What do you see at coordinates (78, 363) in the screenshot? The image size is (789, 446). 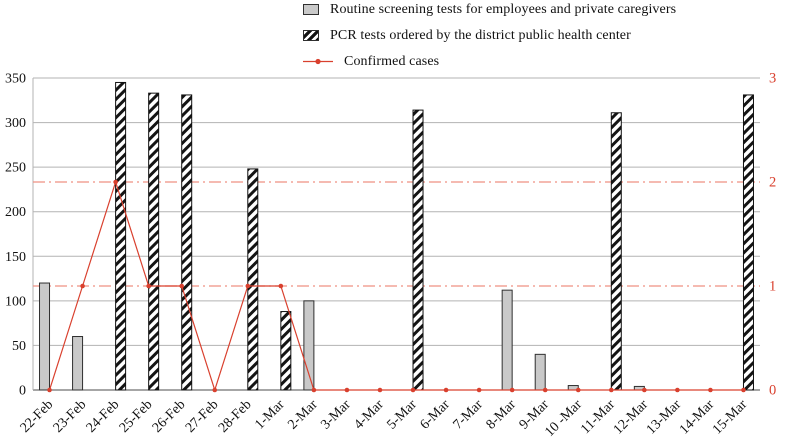 I see `routine-bar-23-Feb` at bounding box center [78, 363].